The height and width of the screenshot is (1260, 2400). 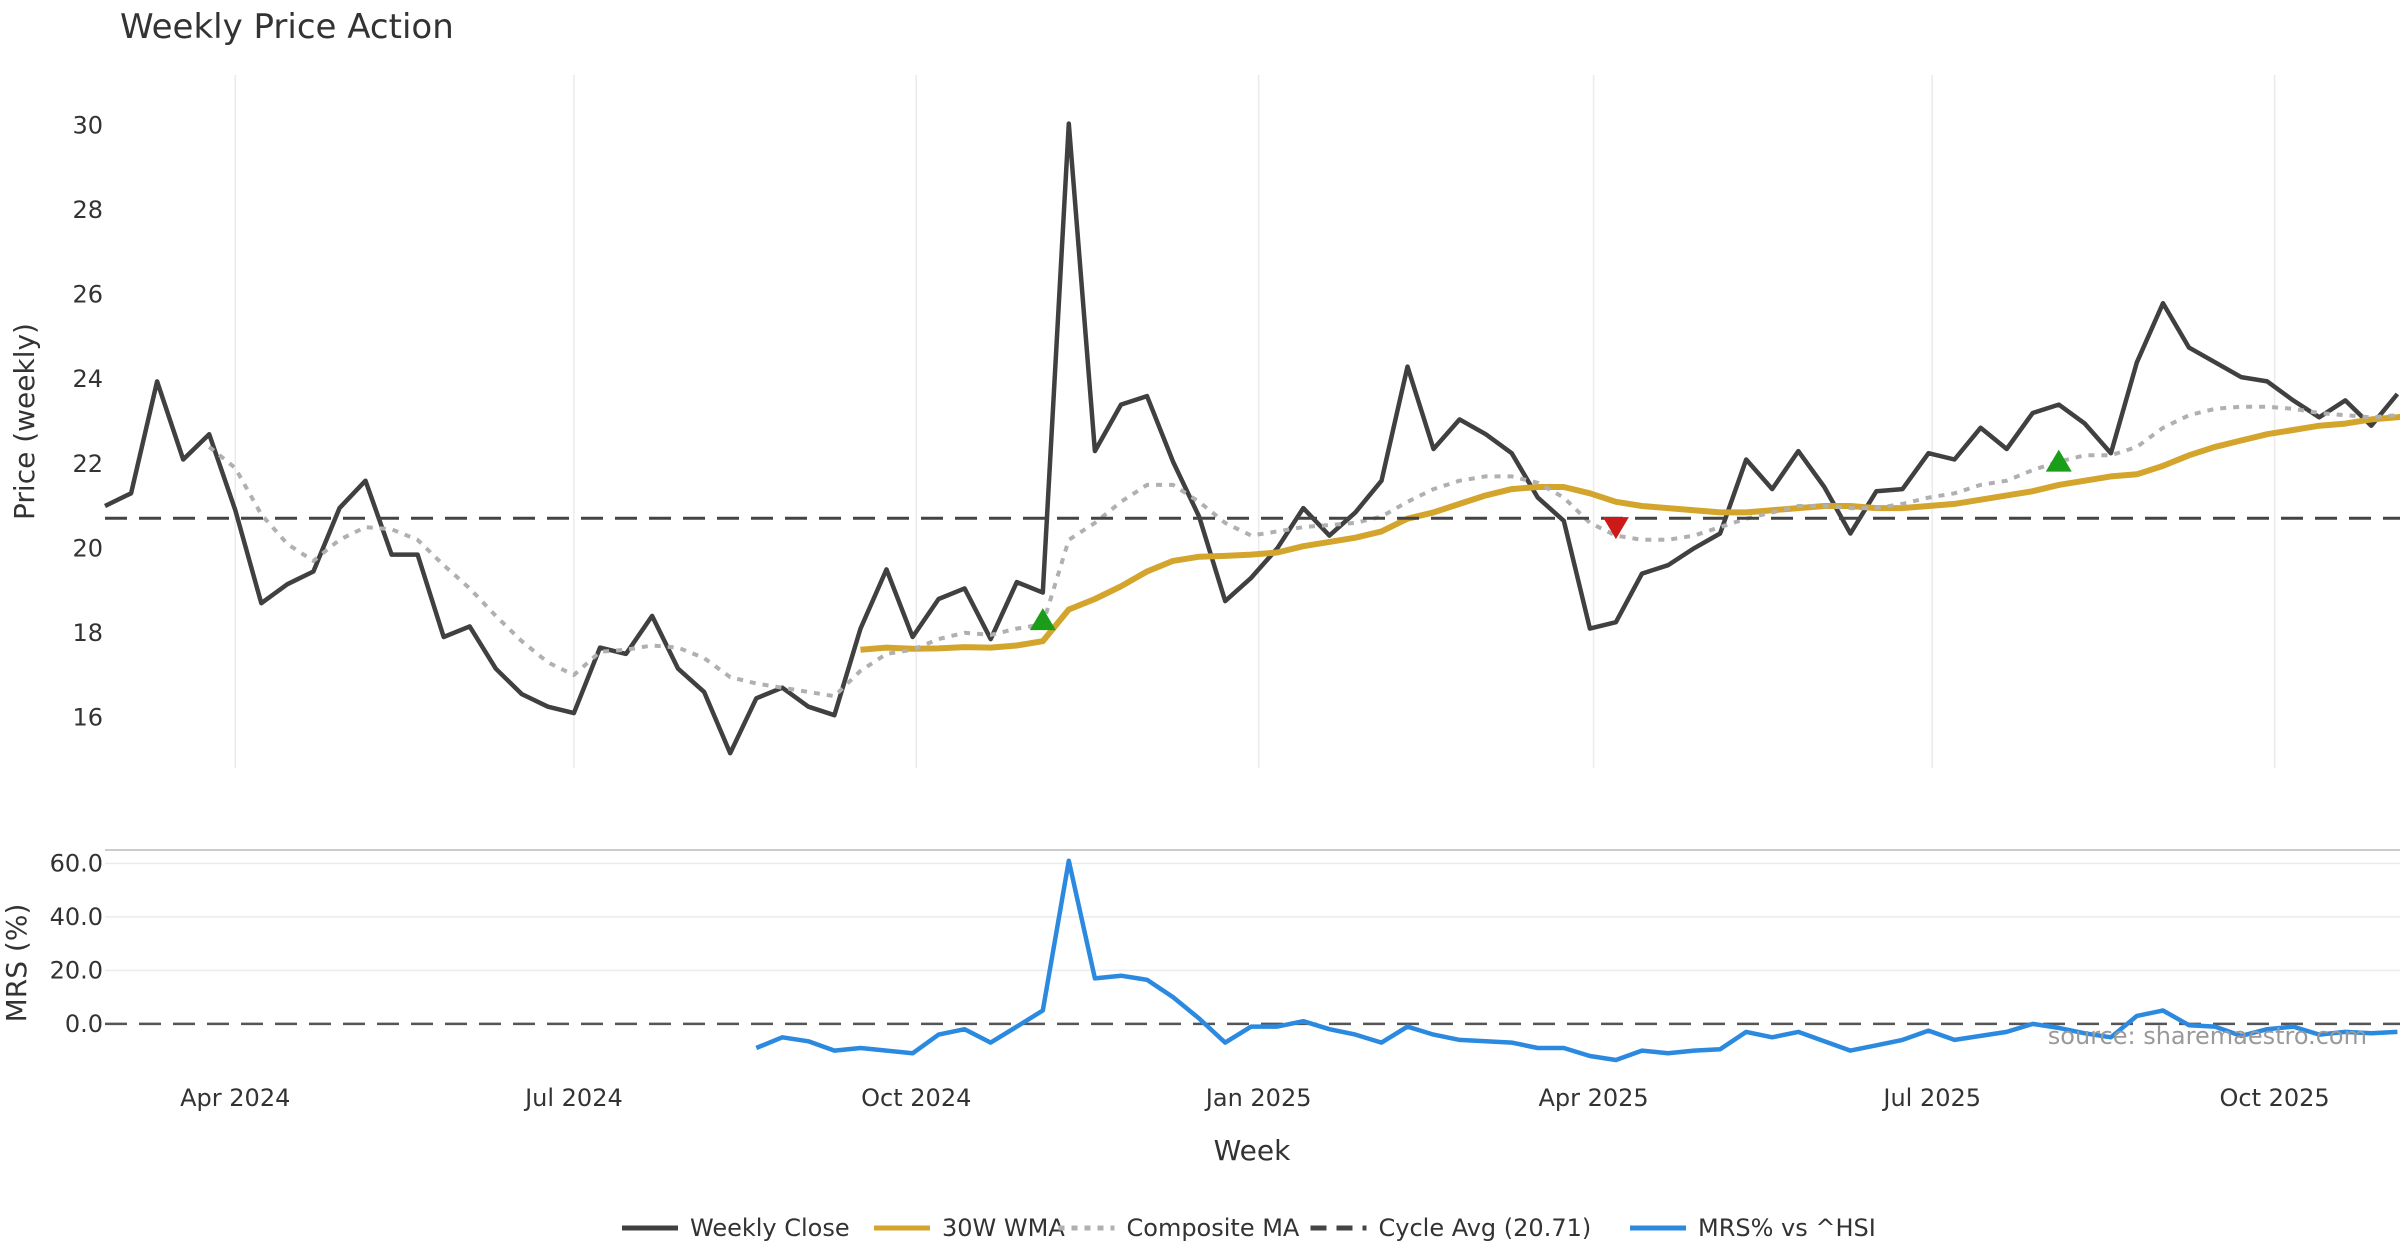 I want to click on legend-label: Composite MA, so click(x=1213, y=1228).